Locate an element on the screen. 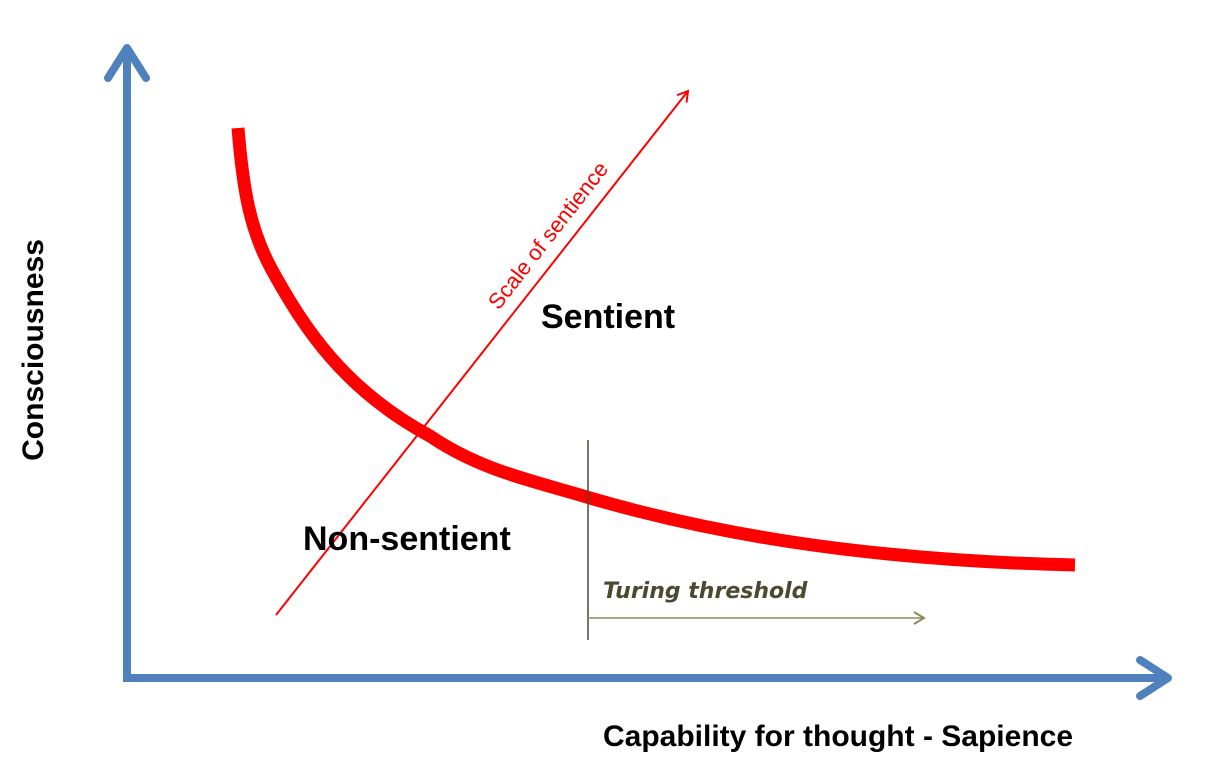  non-sentient-label: Non-sentient is located at coordinates (407, 539).